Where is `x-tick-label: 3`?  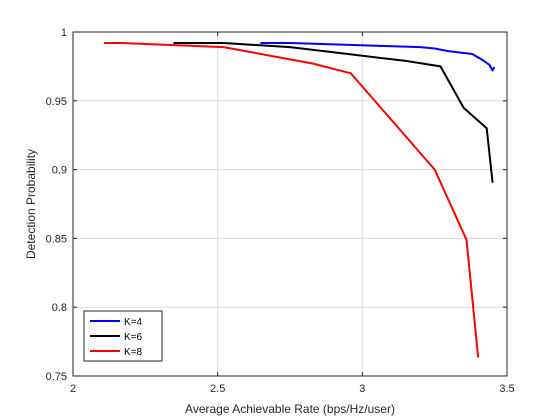
x-tick-label: 3 is located at coordinates (362, 389).